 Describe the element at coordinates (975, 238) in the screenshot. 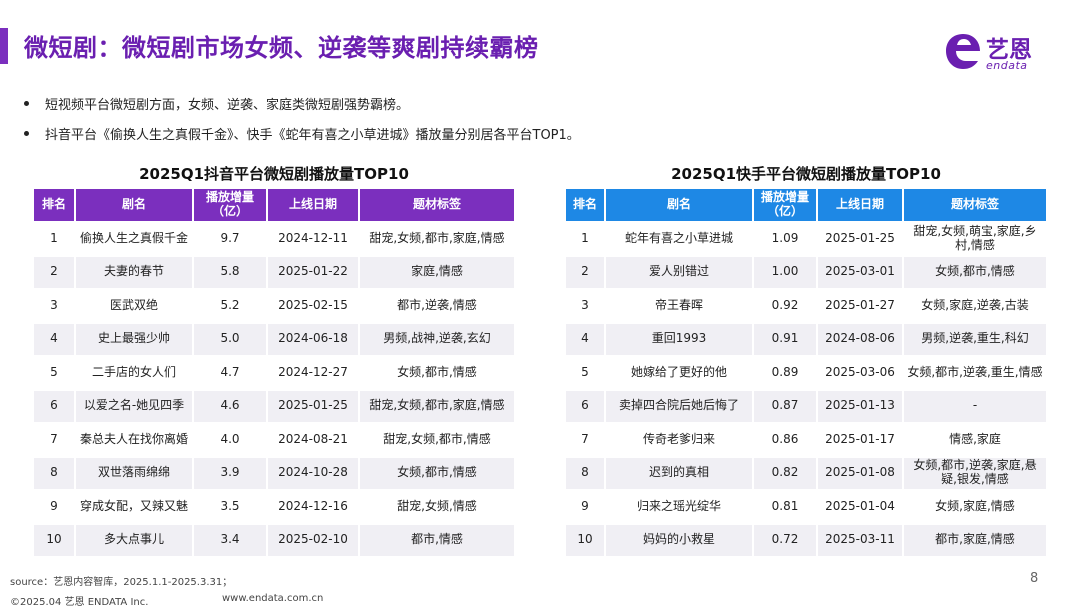

I see `cell-tags: 甜宠,女频,萌宝,家庭,乡村,情感` at that location.